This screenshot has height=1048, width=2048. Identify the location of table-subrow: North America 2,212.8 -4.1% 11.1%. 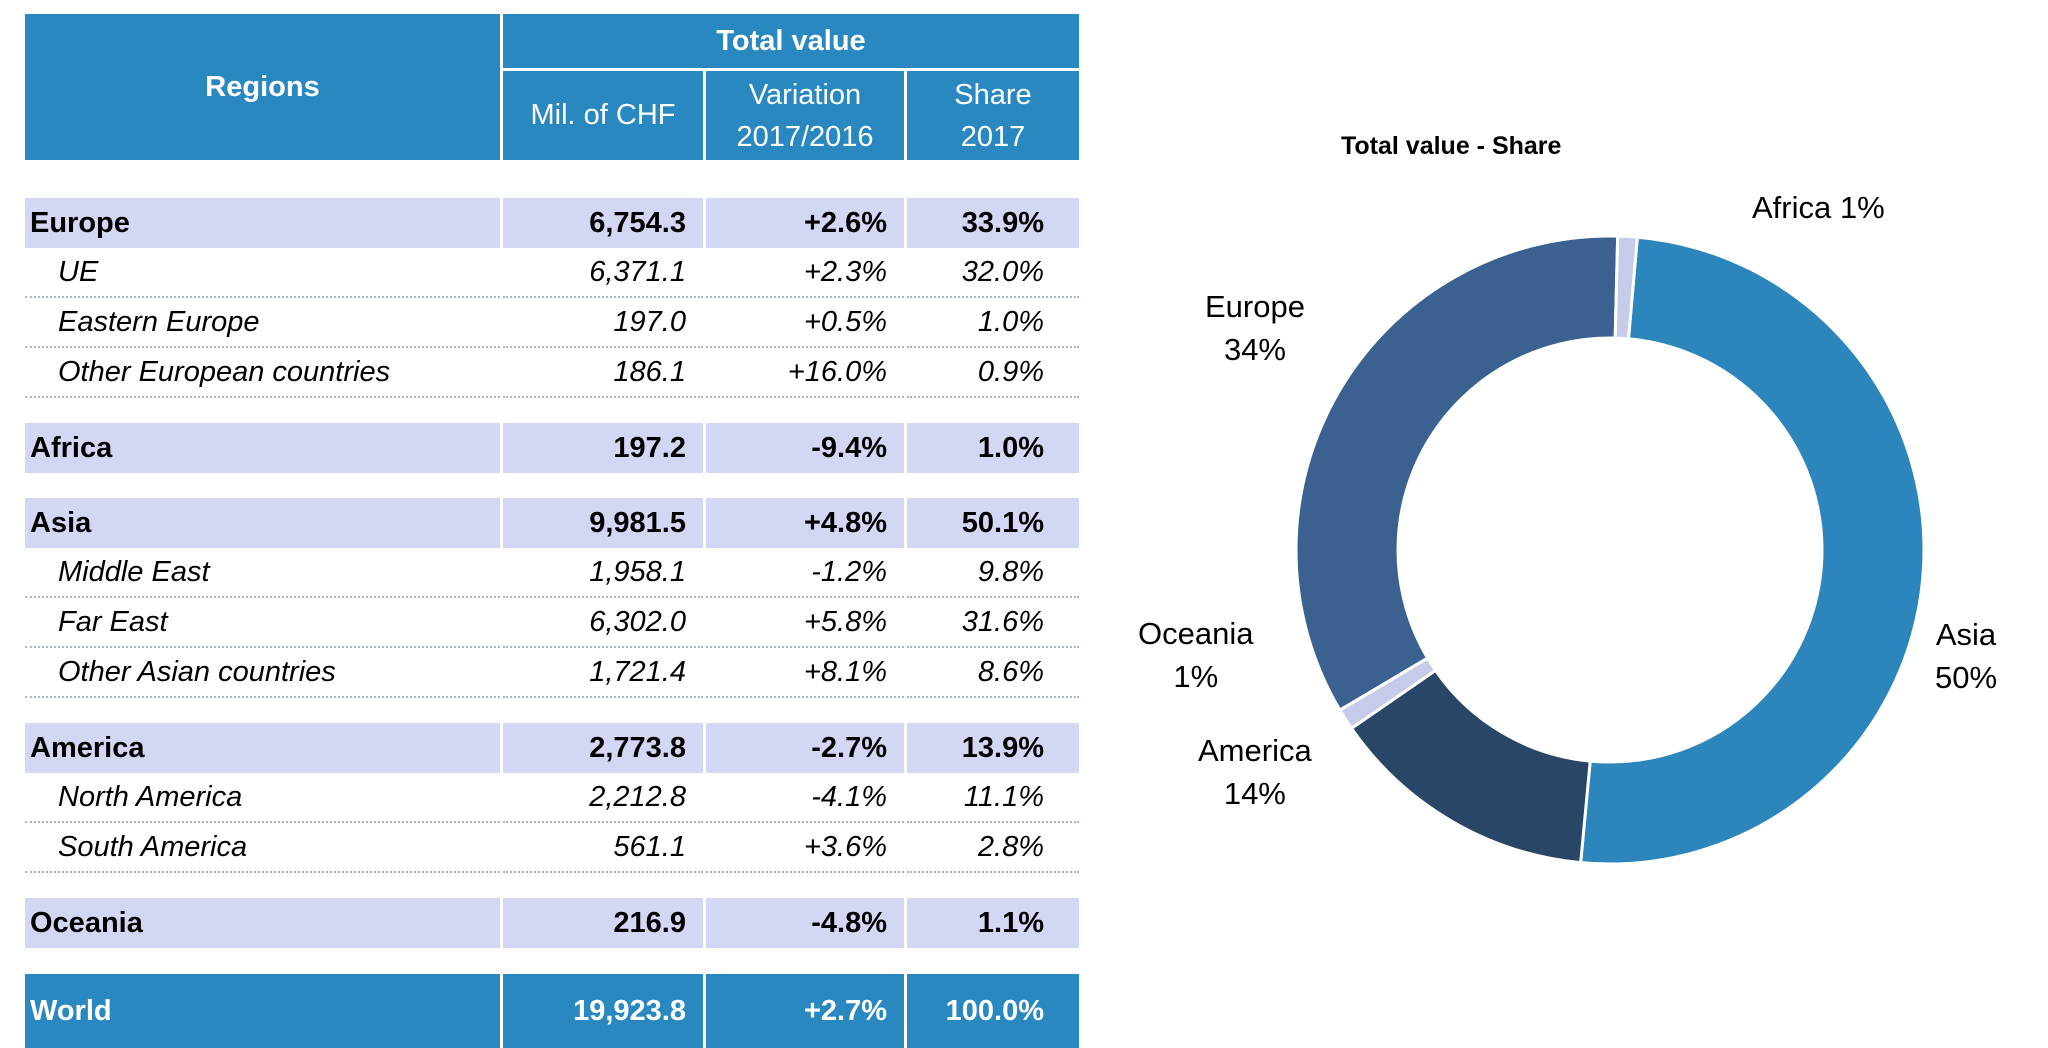
(552, 798).